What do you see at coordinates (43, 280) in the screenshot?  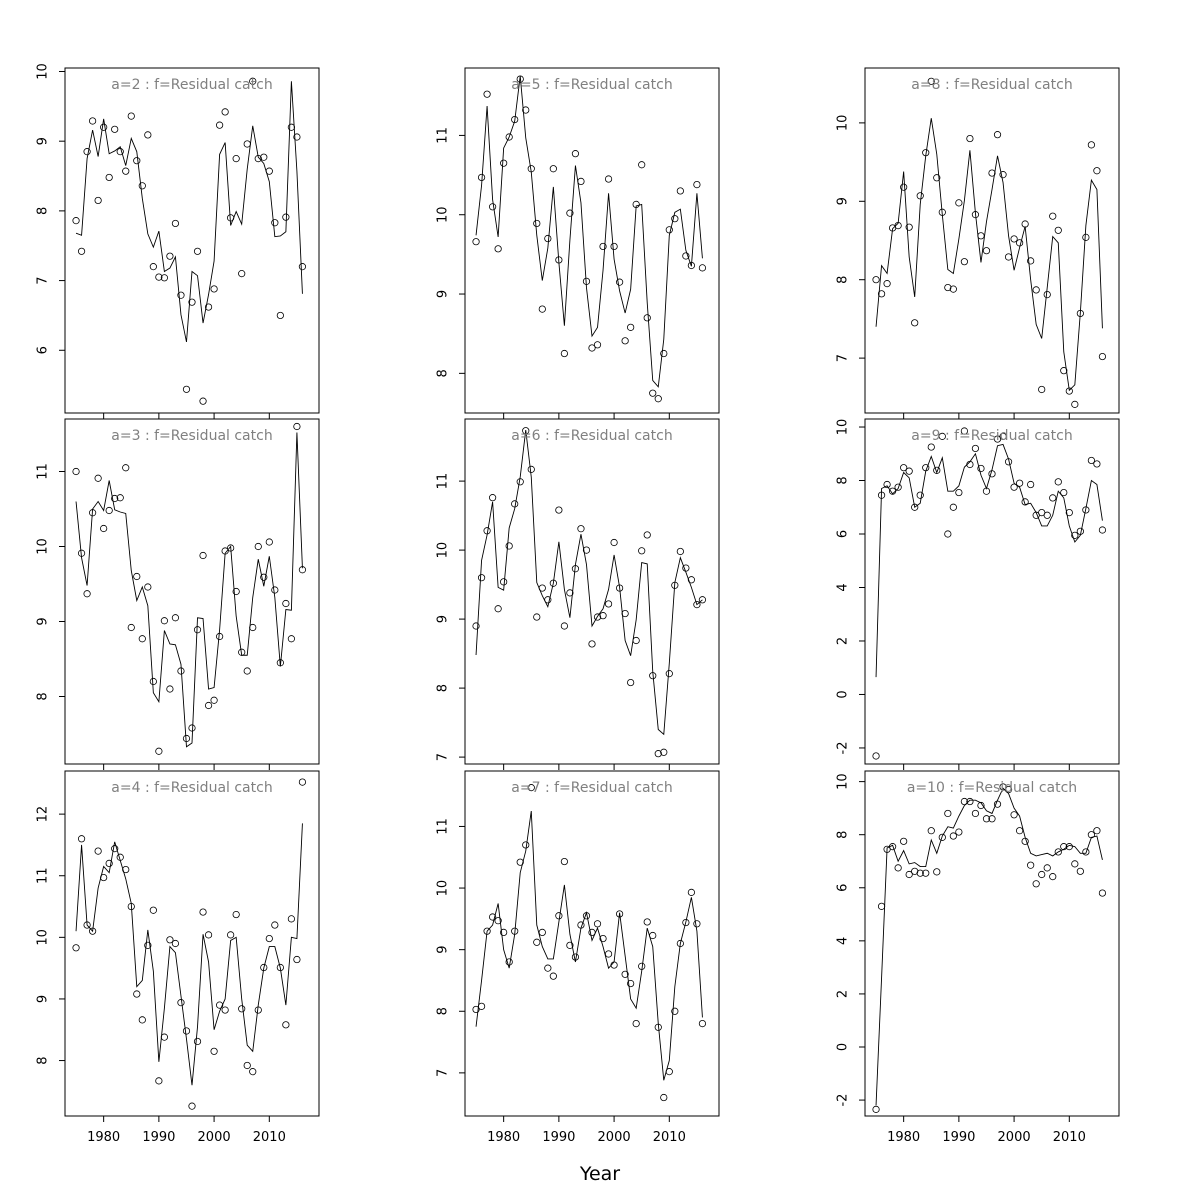 I see `y-tick-label: 7` at bounding box center [43, 280].